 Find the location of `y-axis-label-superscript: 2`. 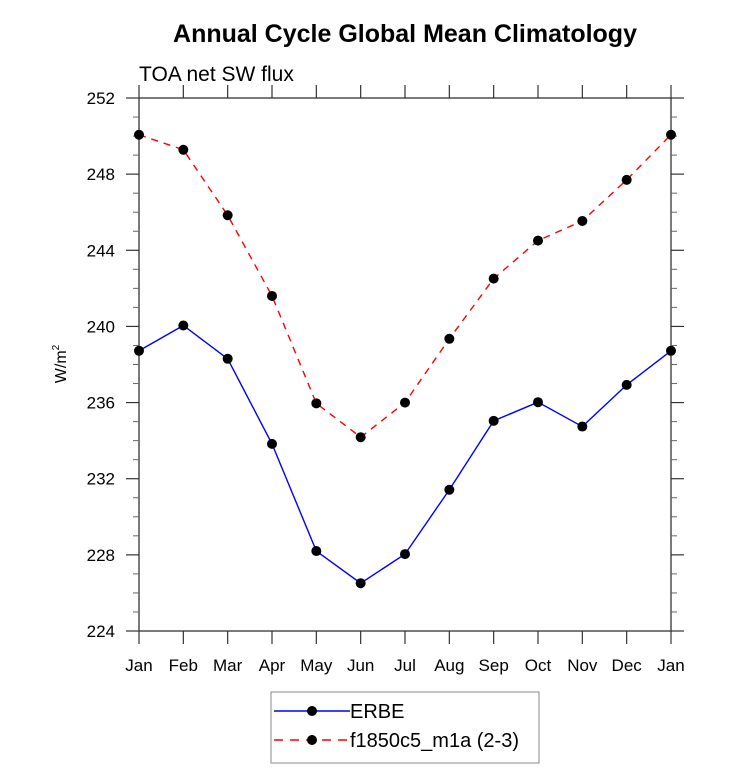

y-axis-label-superscript: 2 is located at coordinates (56, 347).